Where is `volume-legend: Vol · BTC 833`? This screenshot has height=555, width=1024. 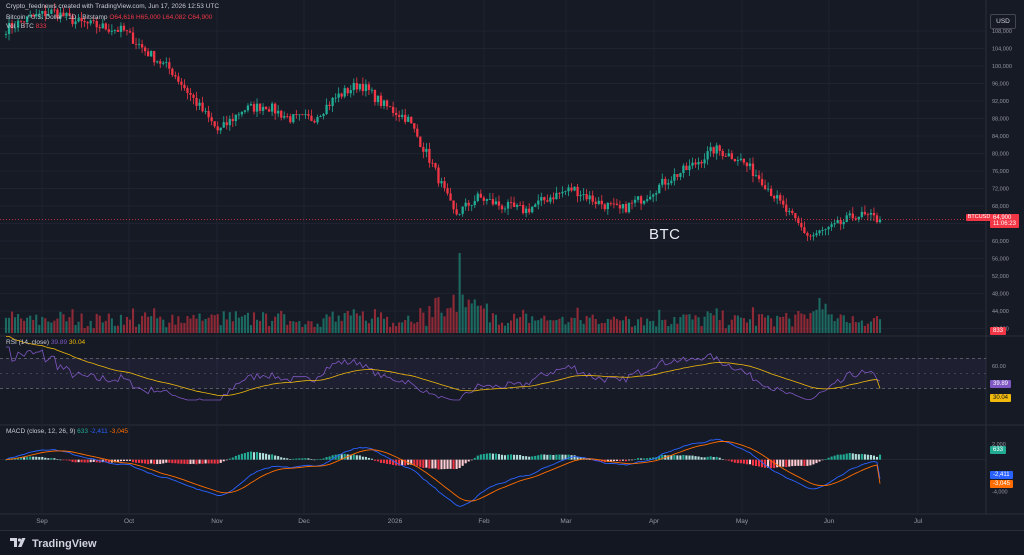 volume-legend: Vol · BTC 833 is located at coordinates (26, 26).